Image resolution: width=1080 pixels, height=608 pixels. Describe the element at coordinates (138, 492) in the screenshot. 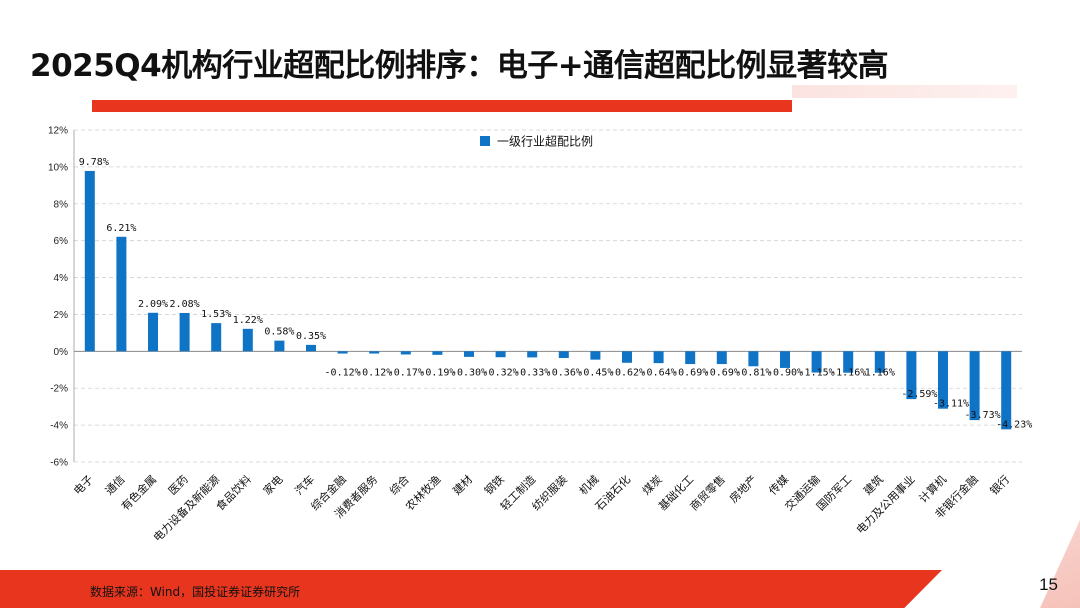

I see `x-category-label-2: 有色金属` at that location.